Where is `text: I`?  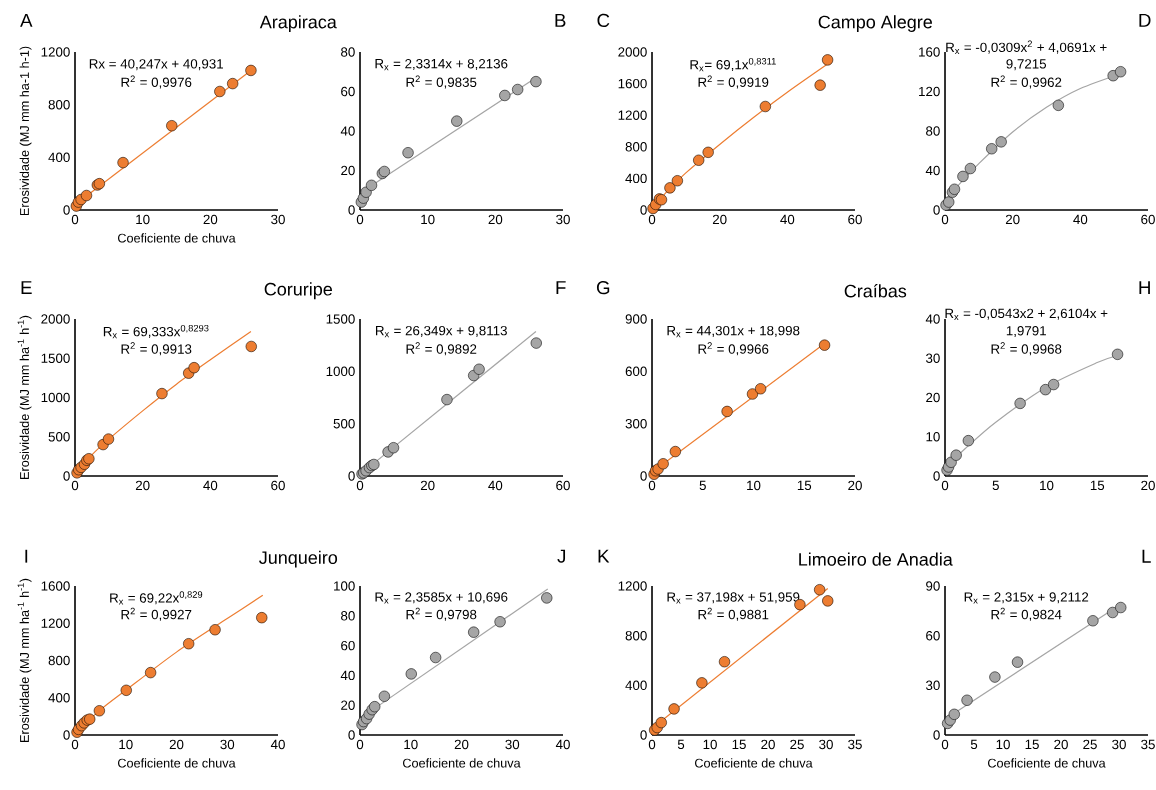
text: I is located at coordinates (26, 556).